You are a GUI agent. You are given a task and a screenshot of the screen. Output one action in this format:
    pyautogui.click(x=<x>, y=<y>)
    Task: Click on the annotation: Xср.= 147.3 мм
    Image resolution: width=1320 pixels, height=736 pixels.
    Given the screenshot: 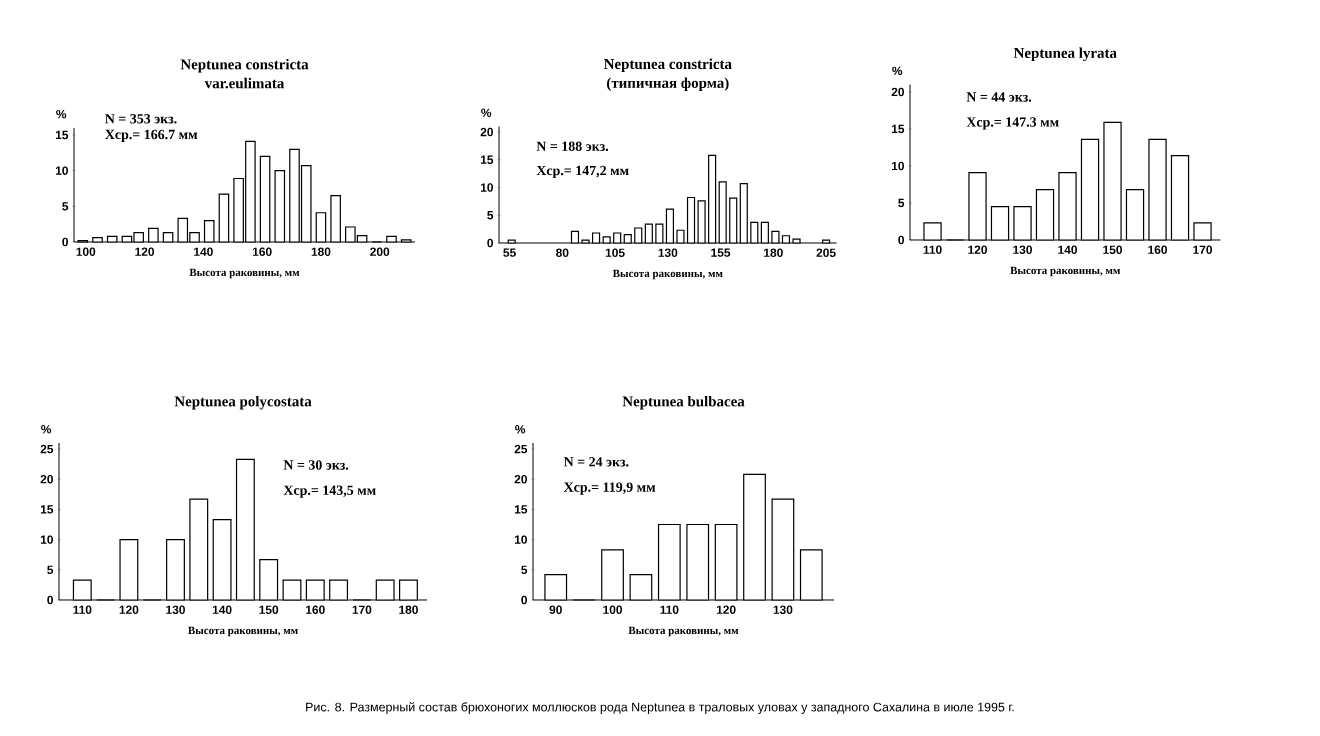 What is the action you would take?
    pyautogui.click(x=1012, y=123)
    